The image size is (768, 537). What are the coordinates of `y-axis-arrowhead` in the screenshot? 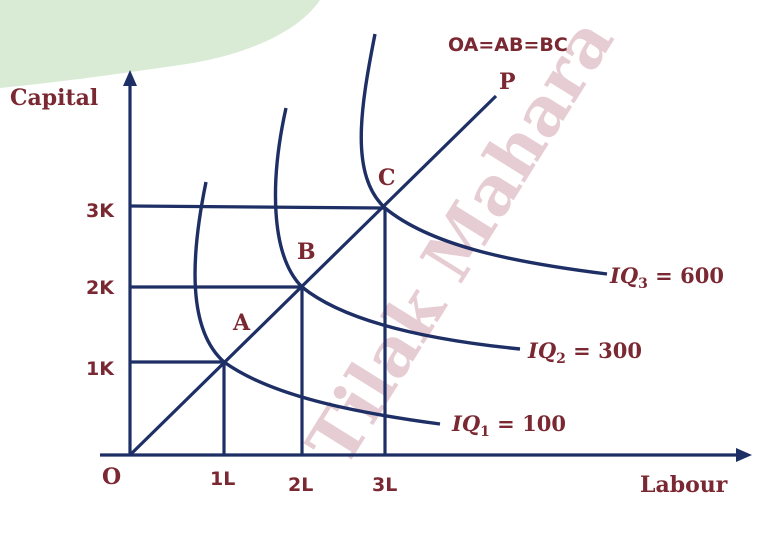 It's located at (130, 78).